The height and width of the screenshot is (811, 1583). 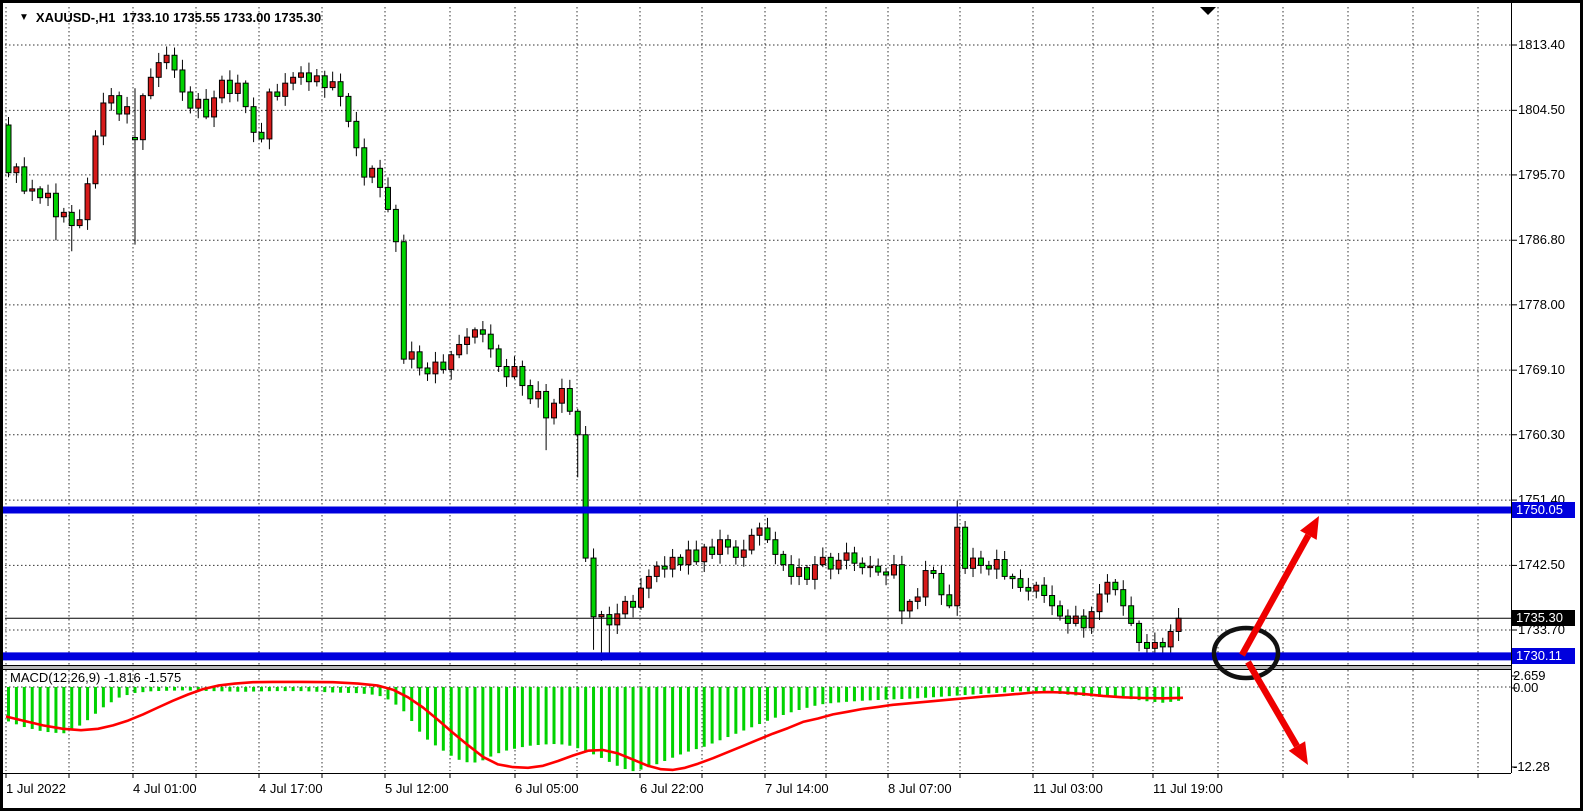 I want to click on level-price-tag: 1750.05, so click(x=1543, y=509).